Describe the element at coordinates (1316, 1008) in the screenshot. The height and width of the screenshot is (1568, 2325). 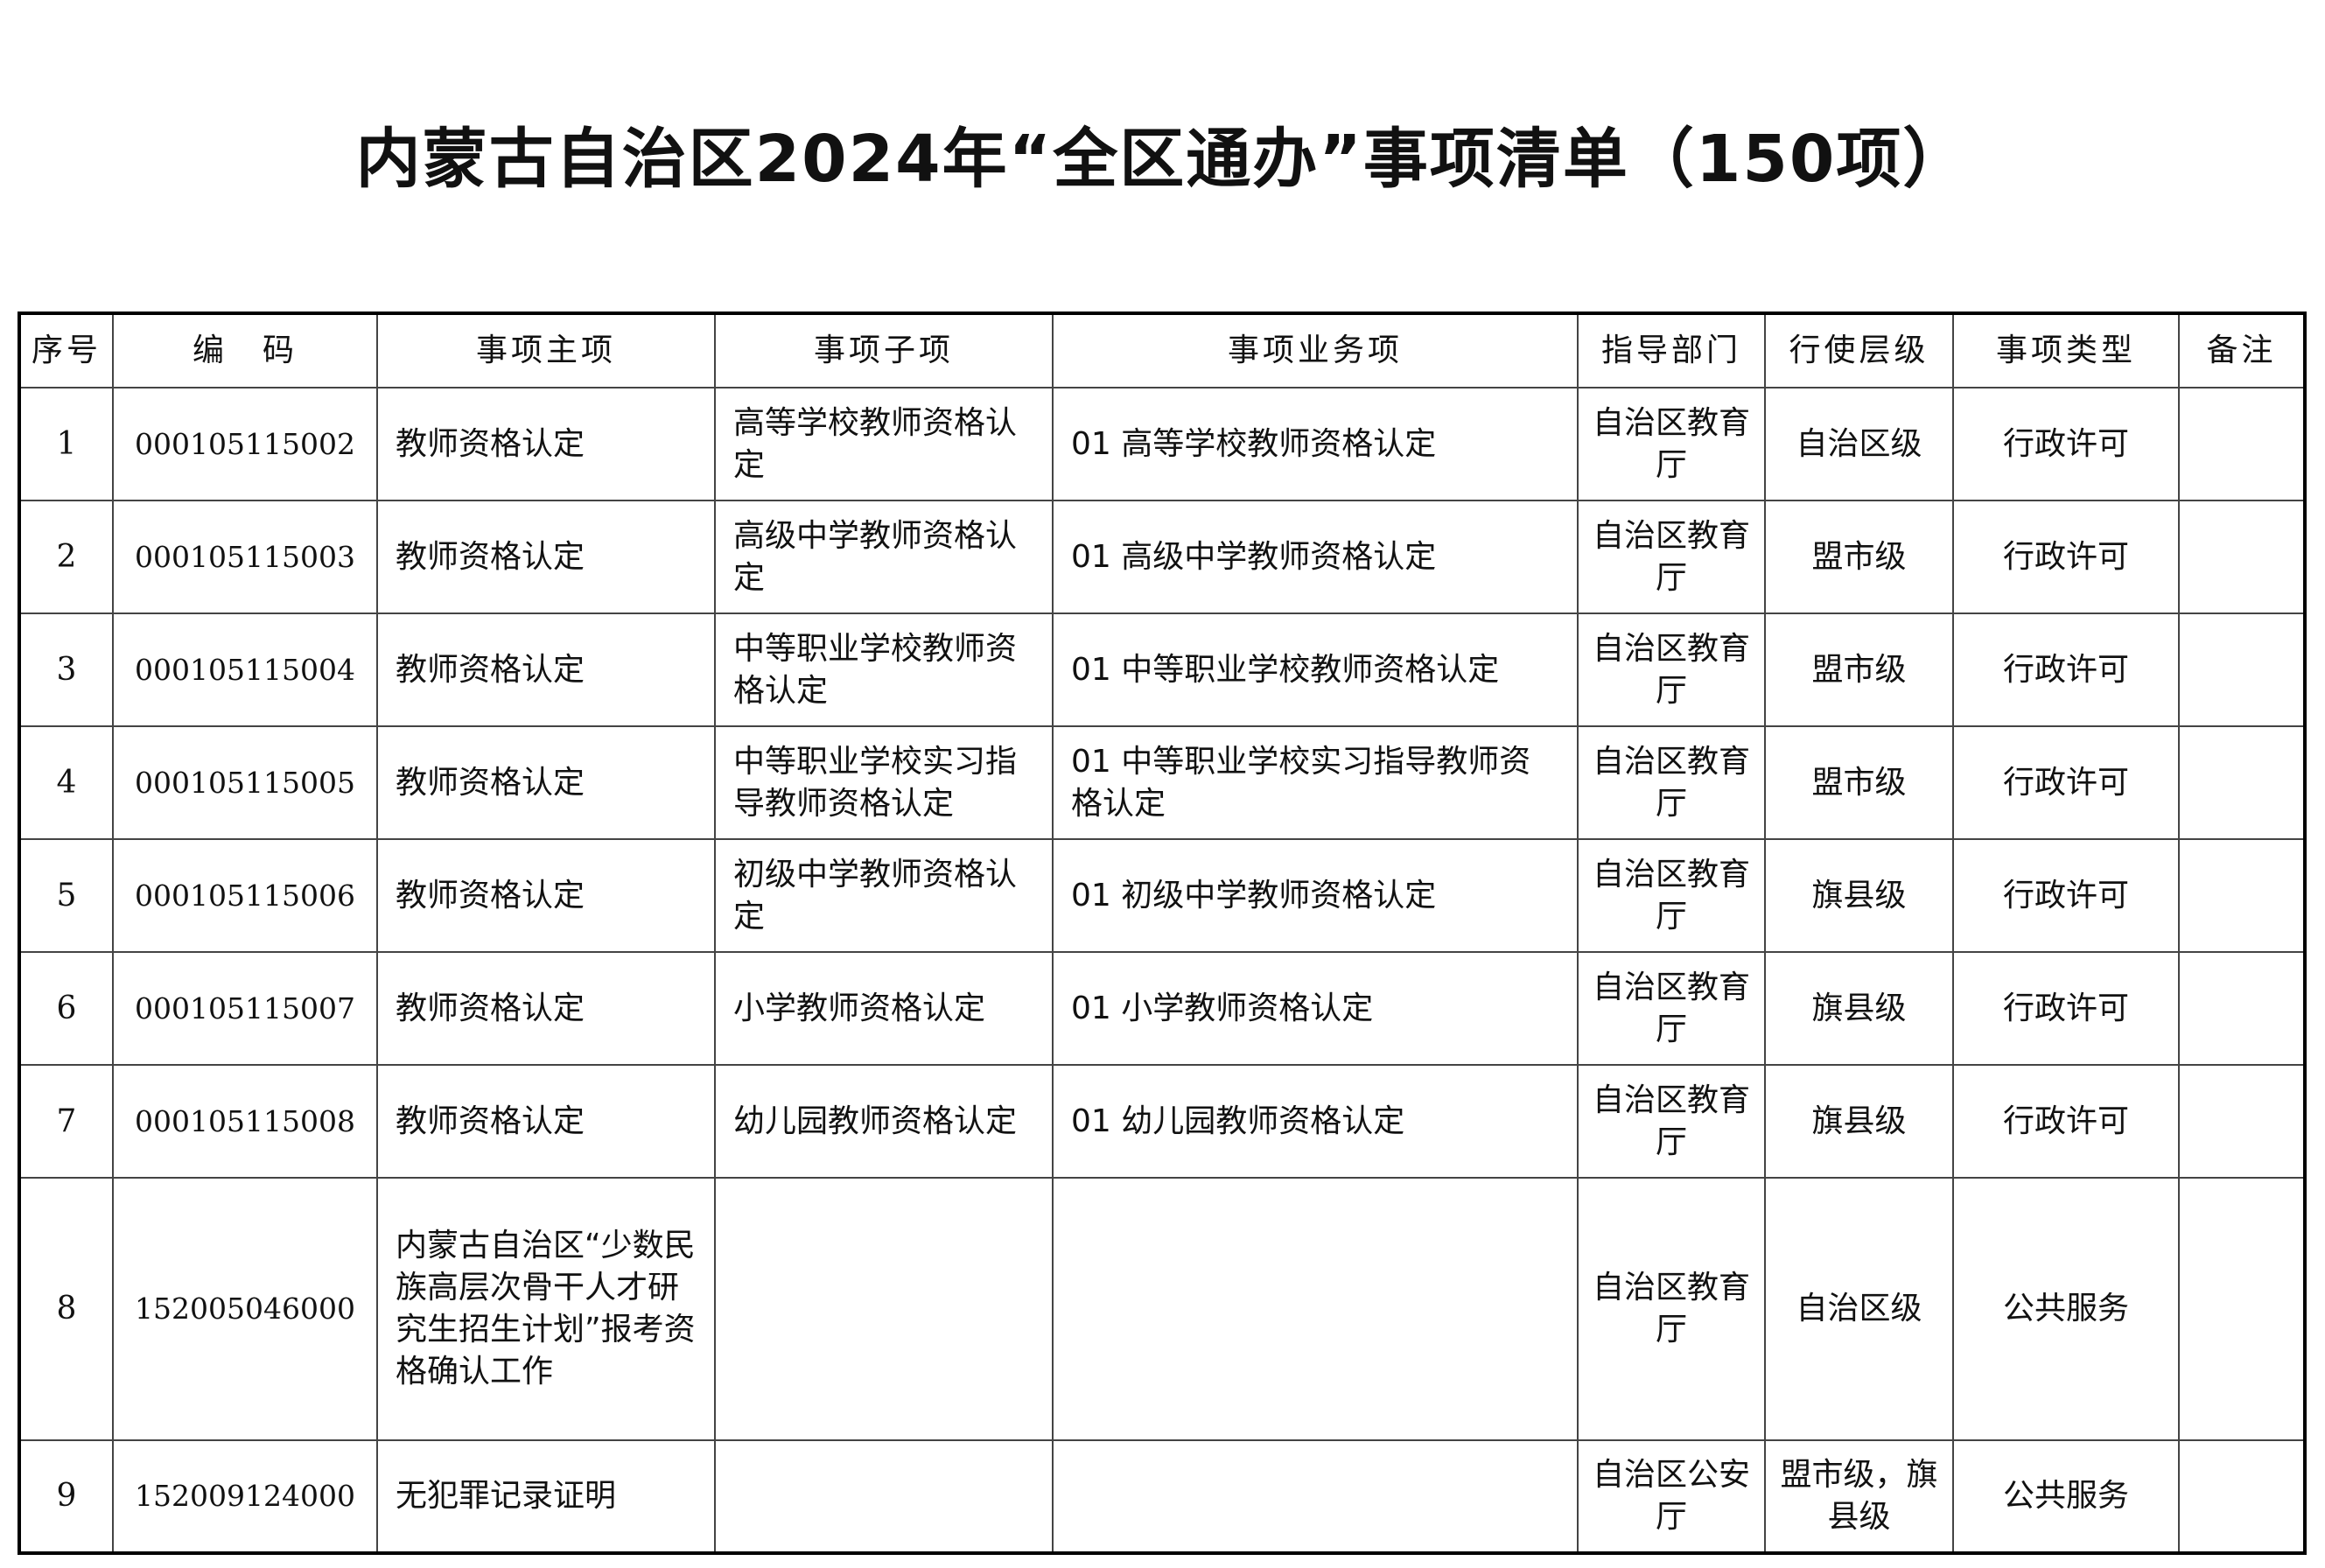
I see `cell-business: 01 小学教师资格认定` at that location.